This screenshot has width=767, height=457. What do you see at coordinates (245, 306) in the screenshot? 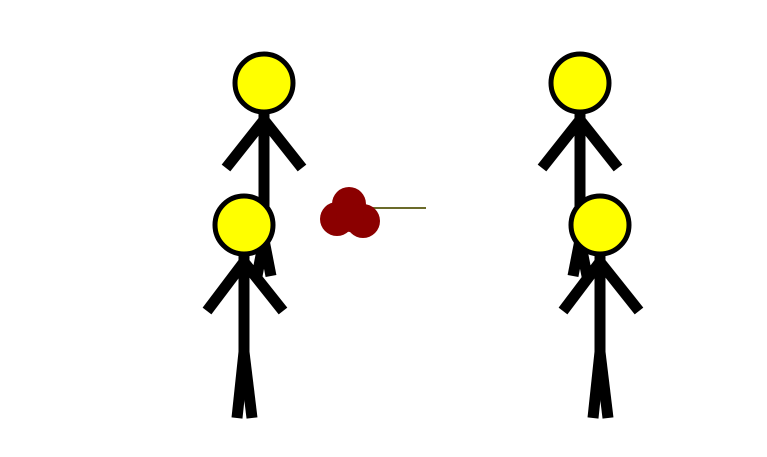
I see `stick-figure-left-front` at bounding box center [245, 306].